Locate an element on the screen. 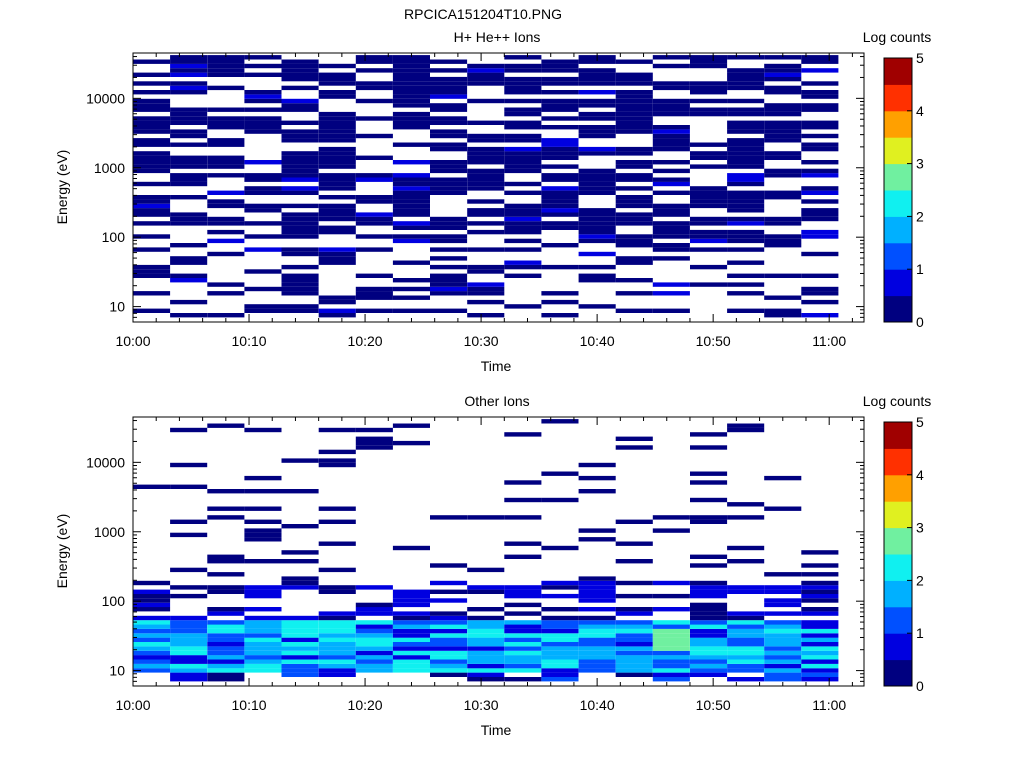 The height and width of the screenshot is (768, 1024). colorbar-frame is located at coordinates (898, 190).